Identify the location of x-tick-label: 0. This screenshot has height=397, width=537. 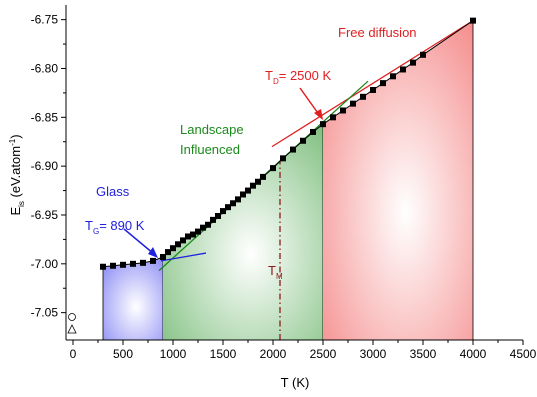
(73, 354).